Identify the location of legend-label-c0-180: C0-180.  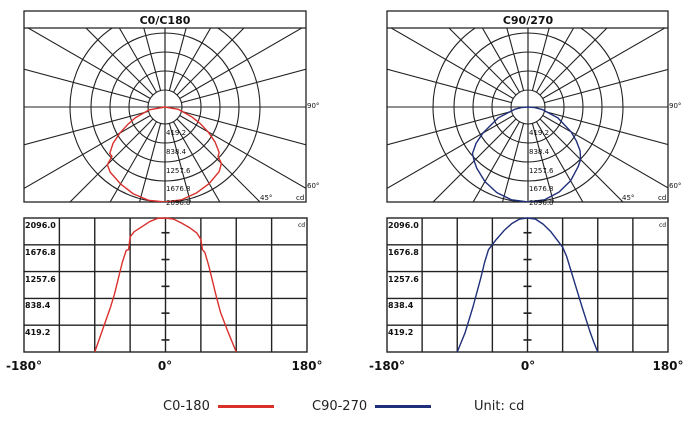
(186, 406).